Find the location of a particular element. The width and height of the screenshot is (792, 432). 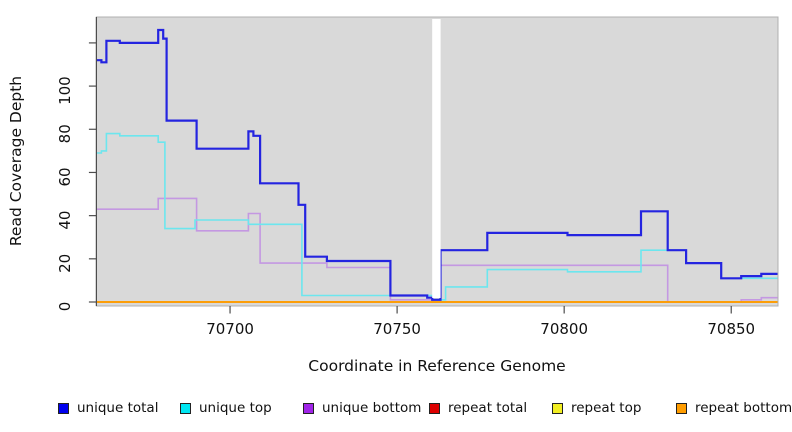

x-tick-label: 70750 is located at coordinates (397, 329).